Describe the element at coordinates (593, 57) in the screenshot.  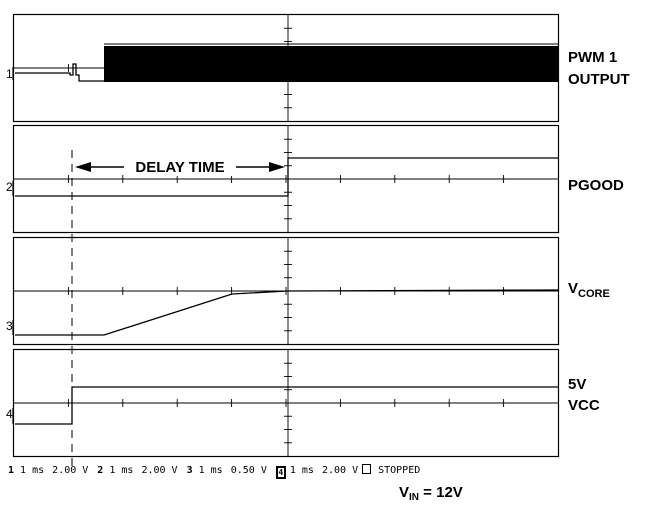
I see `ch1-label-line1: PWM 1` at that location.